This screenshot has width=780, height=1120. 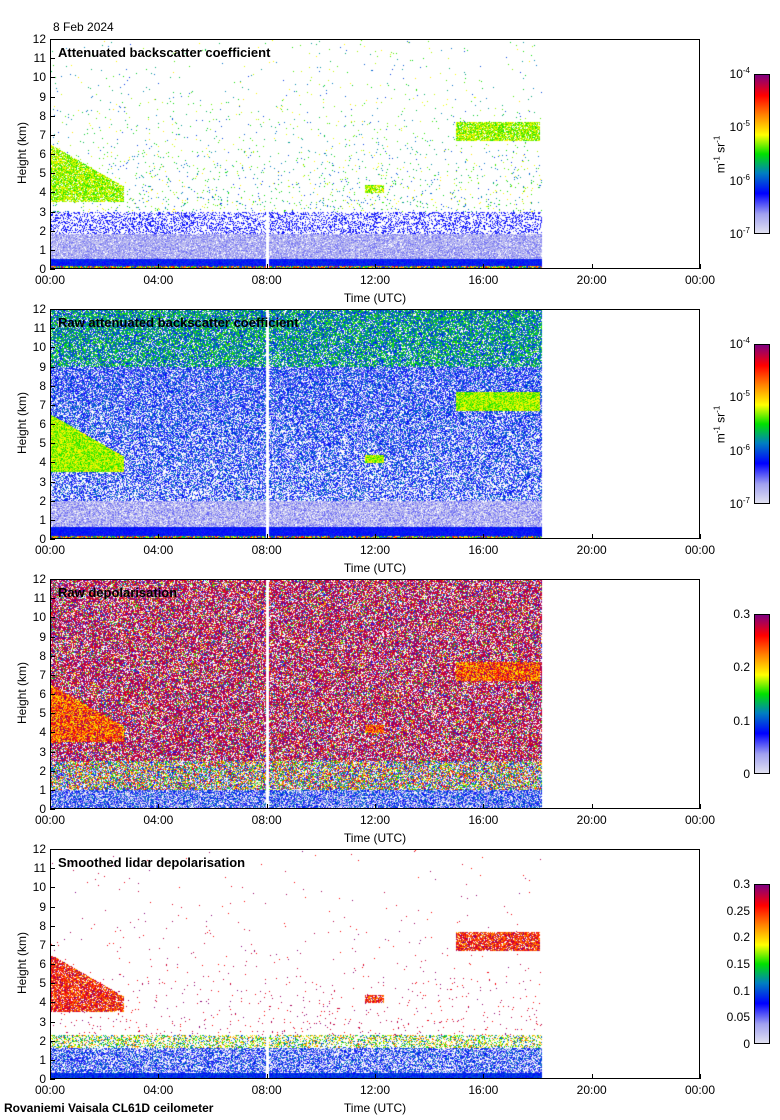 I want to click on colorbar-tick-label: 0.05, so click(x=738, y=1017).